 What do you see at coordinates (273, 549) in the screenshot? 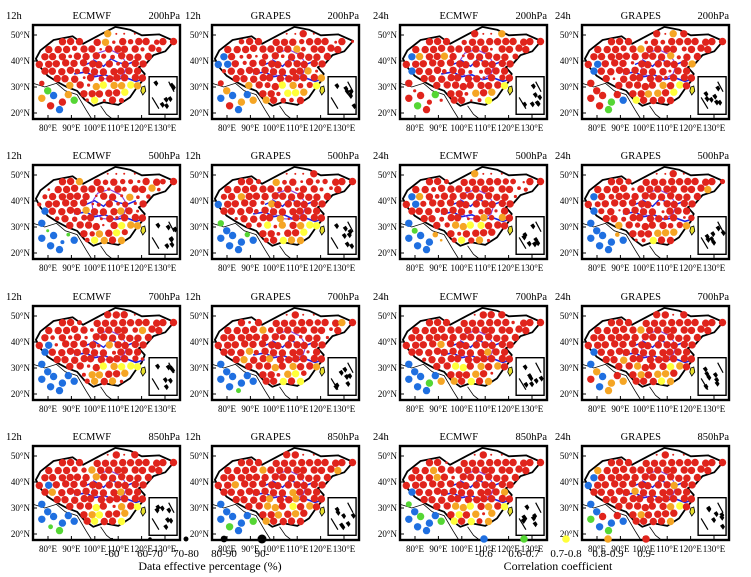
I see `longitude-tick-label: 100°E` at bounding box center [273, 549].